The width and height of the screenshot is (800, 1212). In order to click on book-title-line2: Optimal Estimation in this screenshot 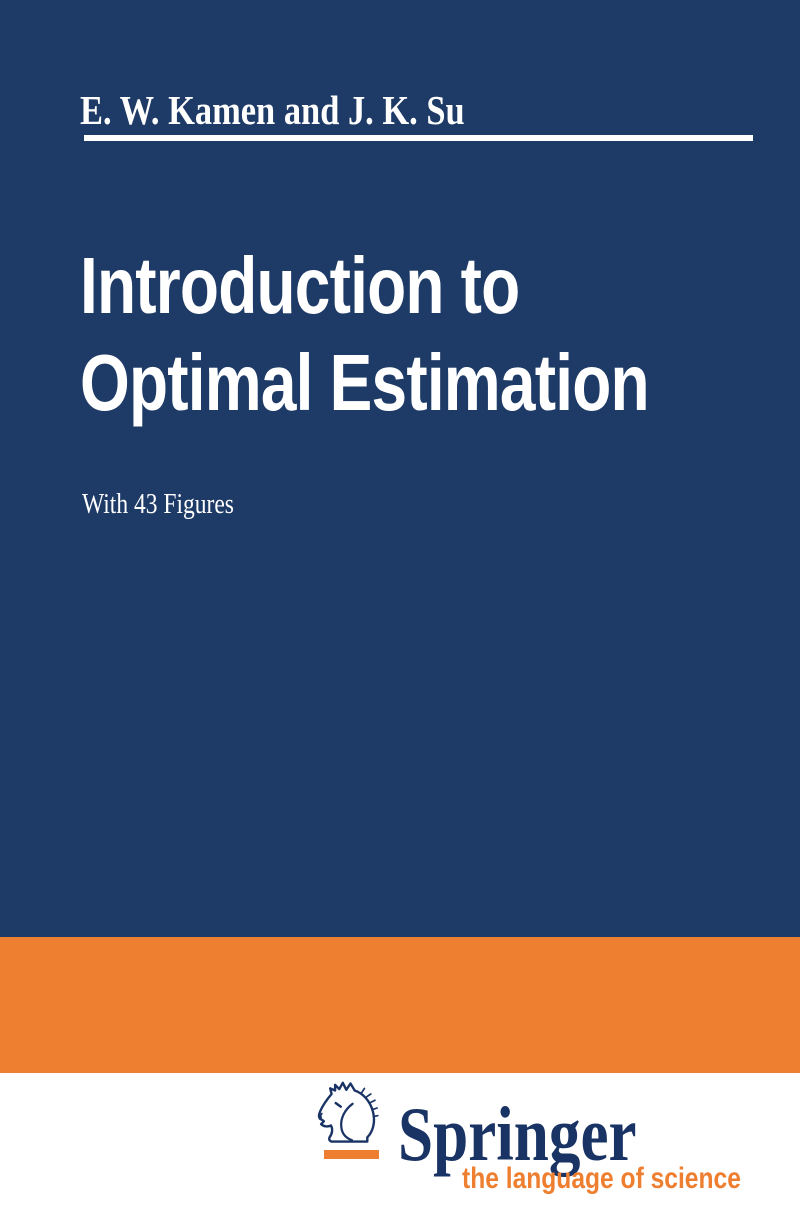, I will do `click(365, 382)`.